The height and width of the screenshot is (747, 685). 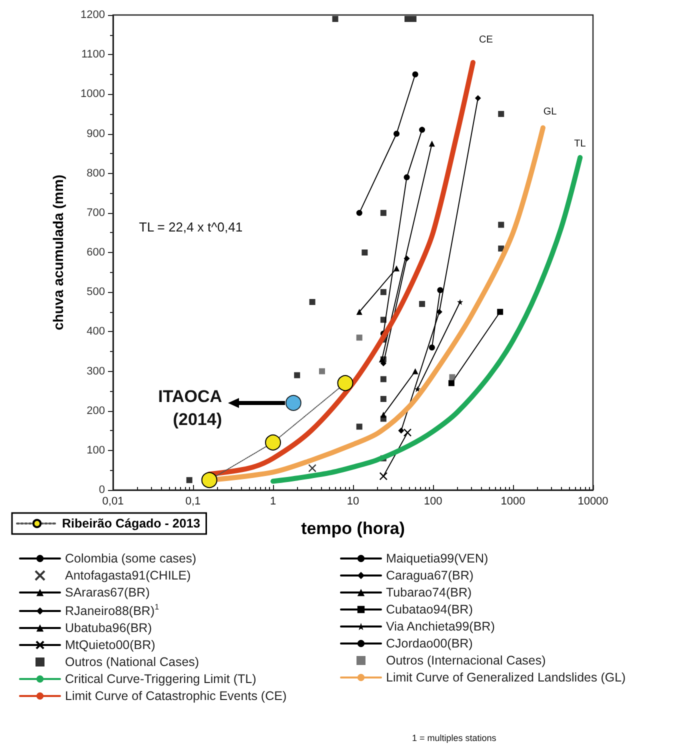 I want to click on legend-label: Caragua67(BR), so click(x=430, y=575).